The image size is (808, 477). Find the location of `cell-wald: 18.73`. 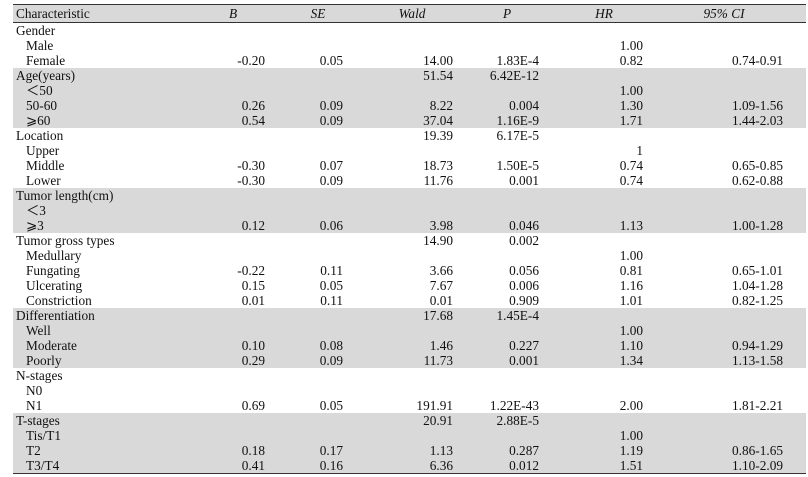

cell-wald: 18.73 is located at coordinates (438, 165).